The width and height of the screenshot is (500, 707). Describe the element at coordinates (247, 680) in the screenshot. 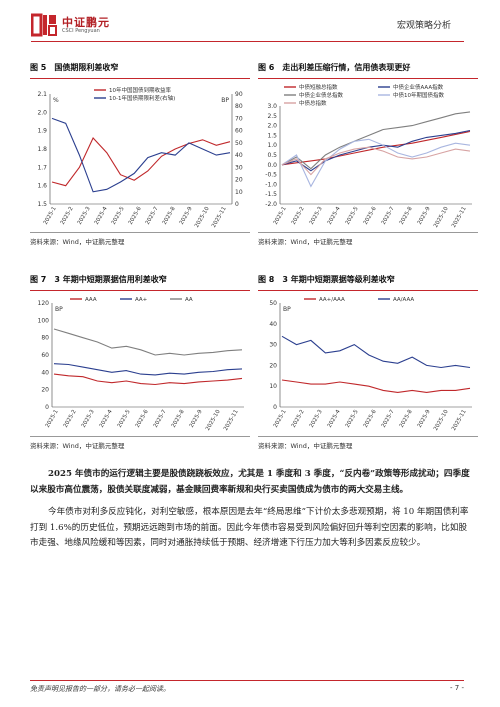

I see `footer-divider` at that location.